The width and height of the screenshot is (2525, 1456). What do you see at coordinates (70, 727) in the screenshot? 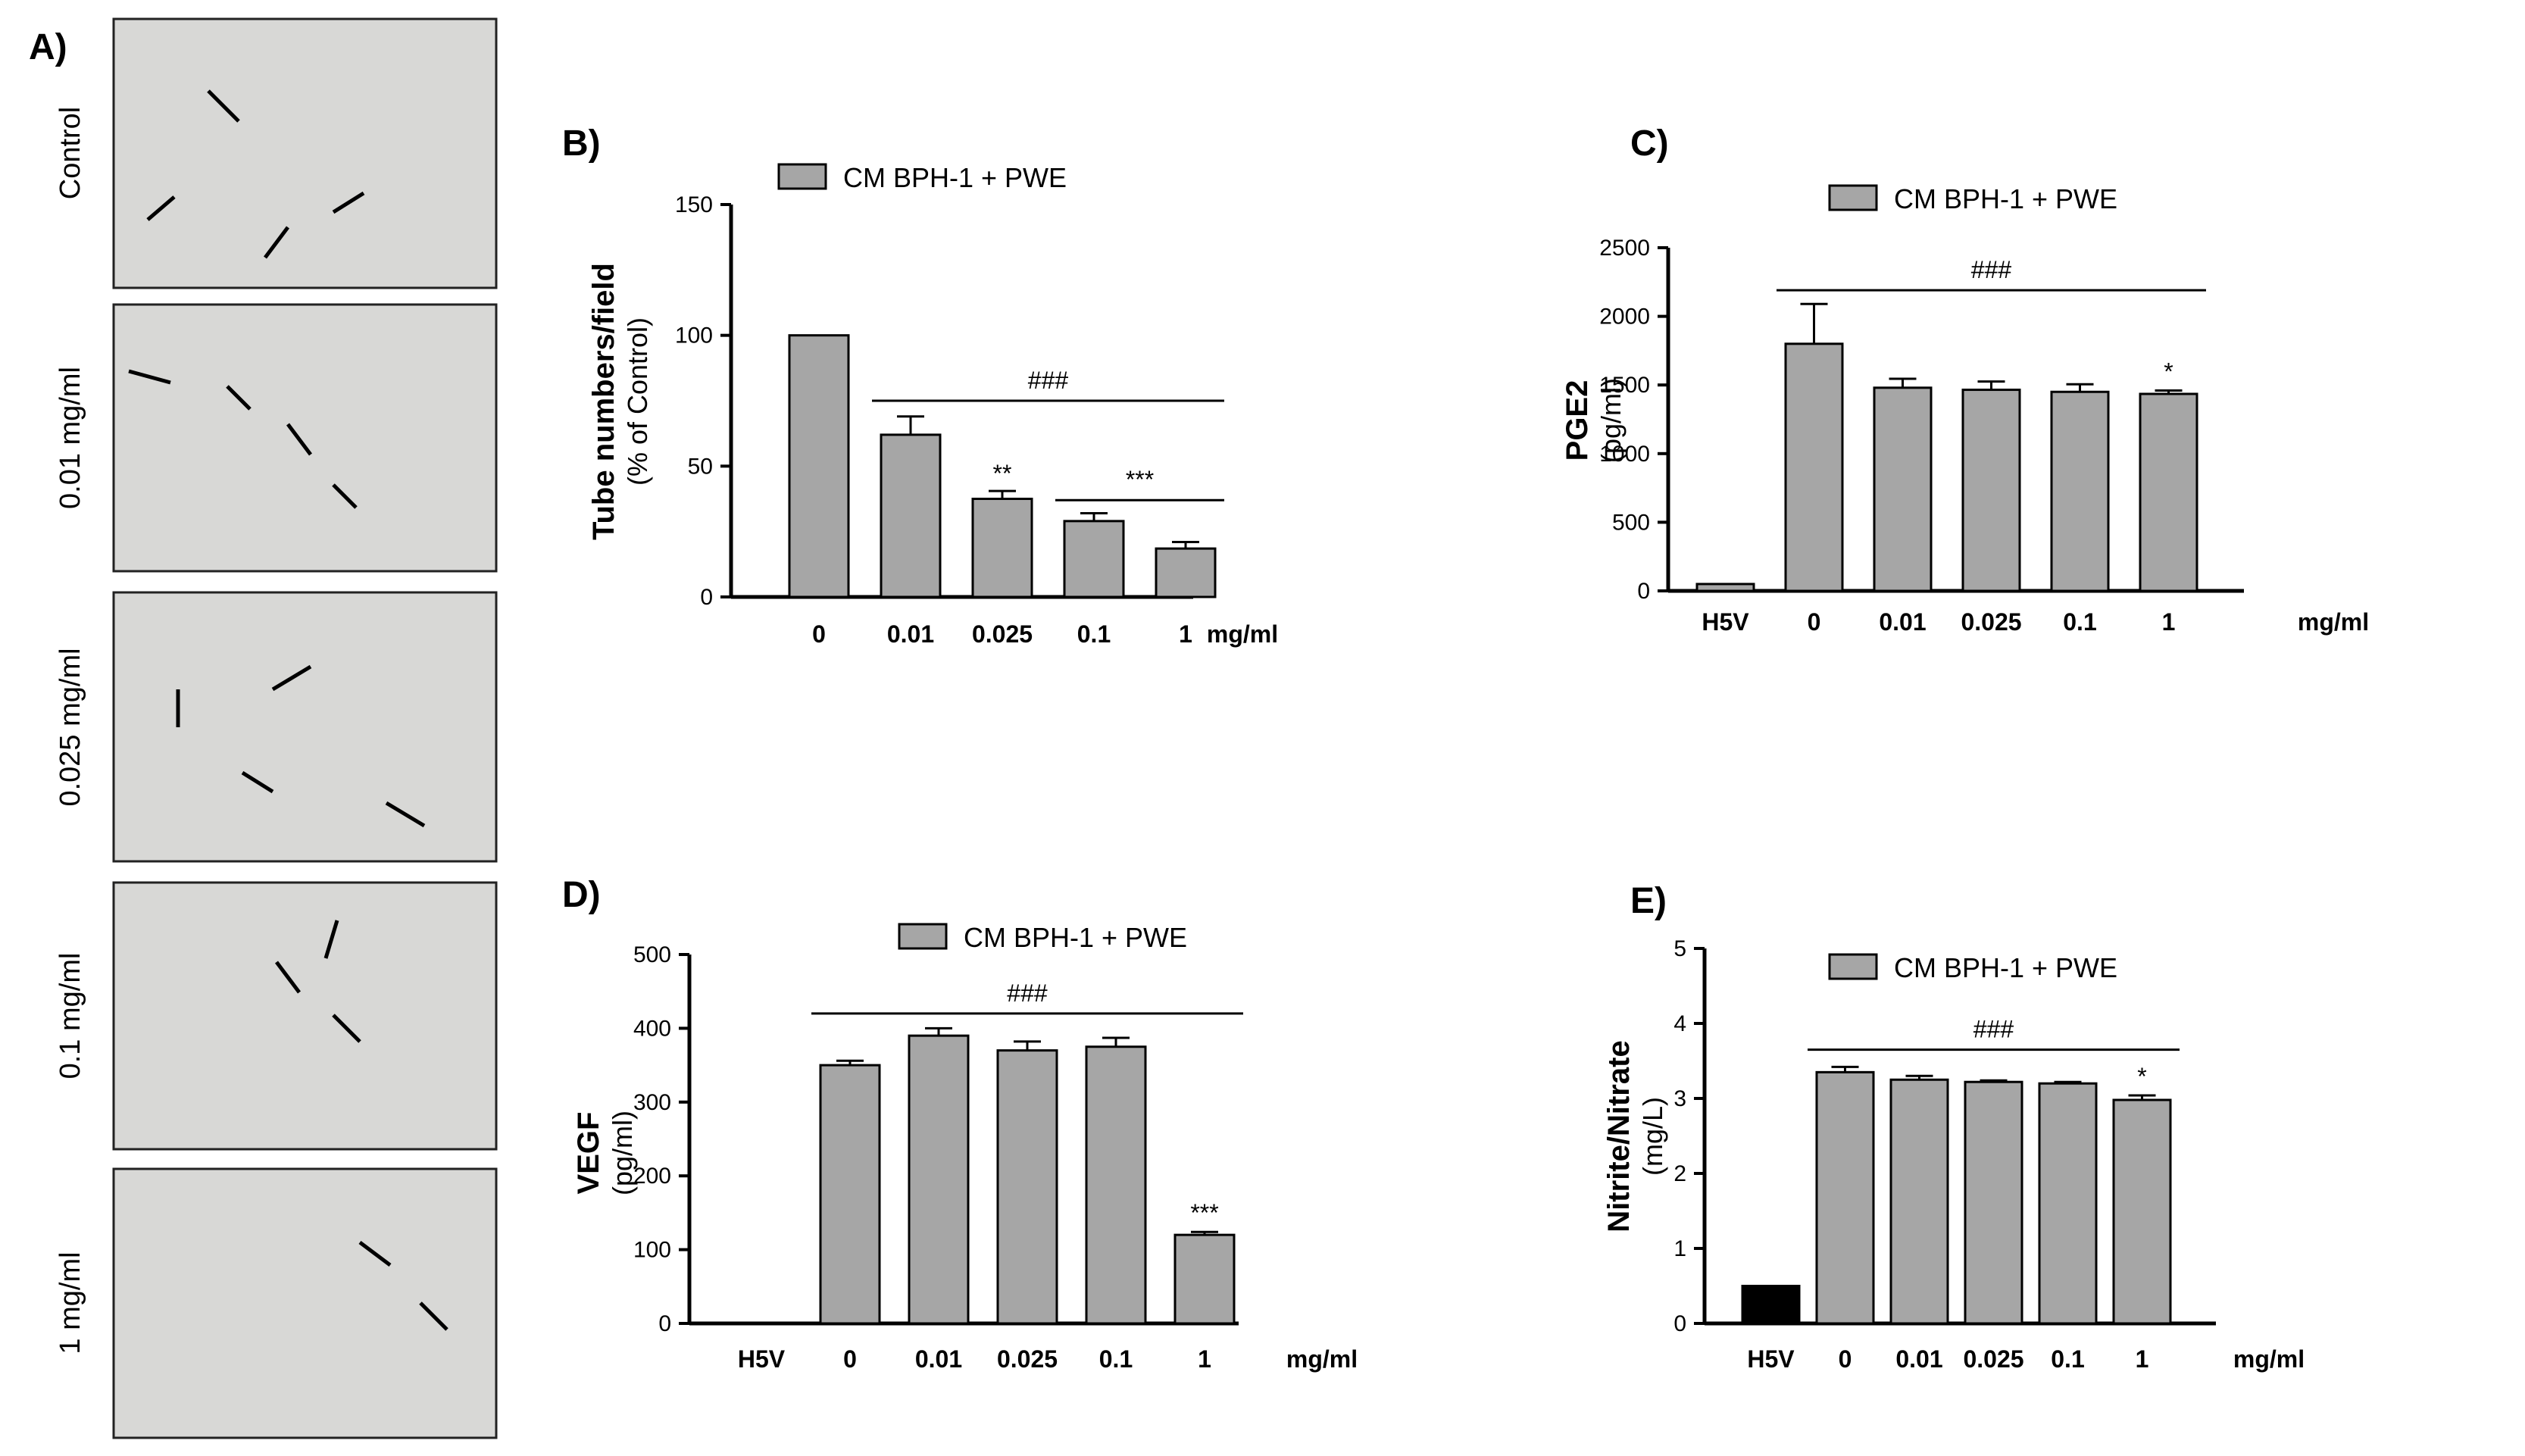
I see `micrograph-label: 0.025 mg/ml` at bounding box center [70, 727].